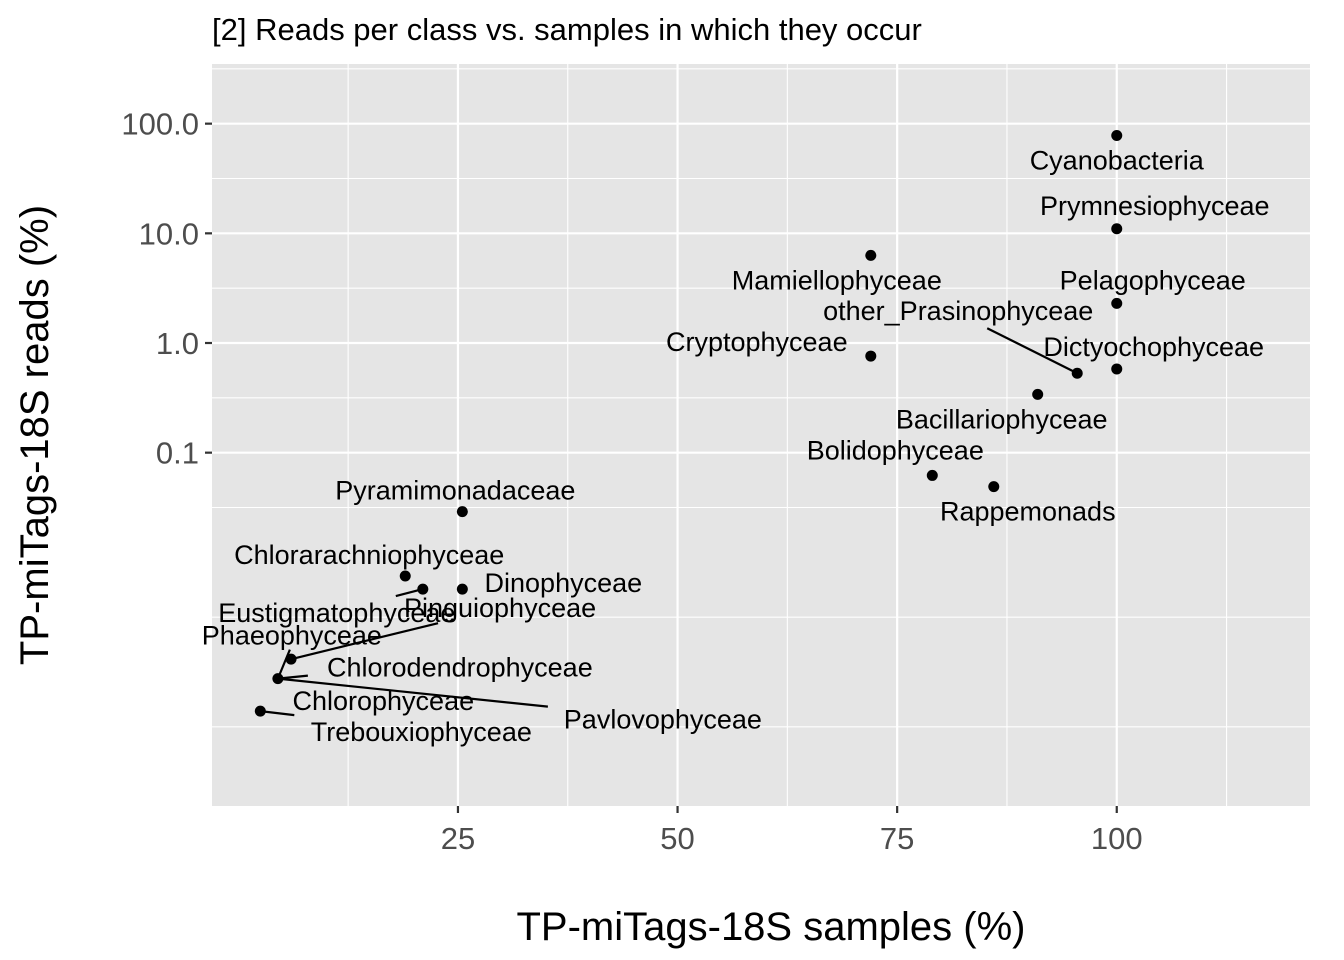  Describe the element at coordinates (564, 583) in the screenshot. I see `point-label: Dinophyceae` at that location.